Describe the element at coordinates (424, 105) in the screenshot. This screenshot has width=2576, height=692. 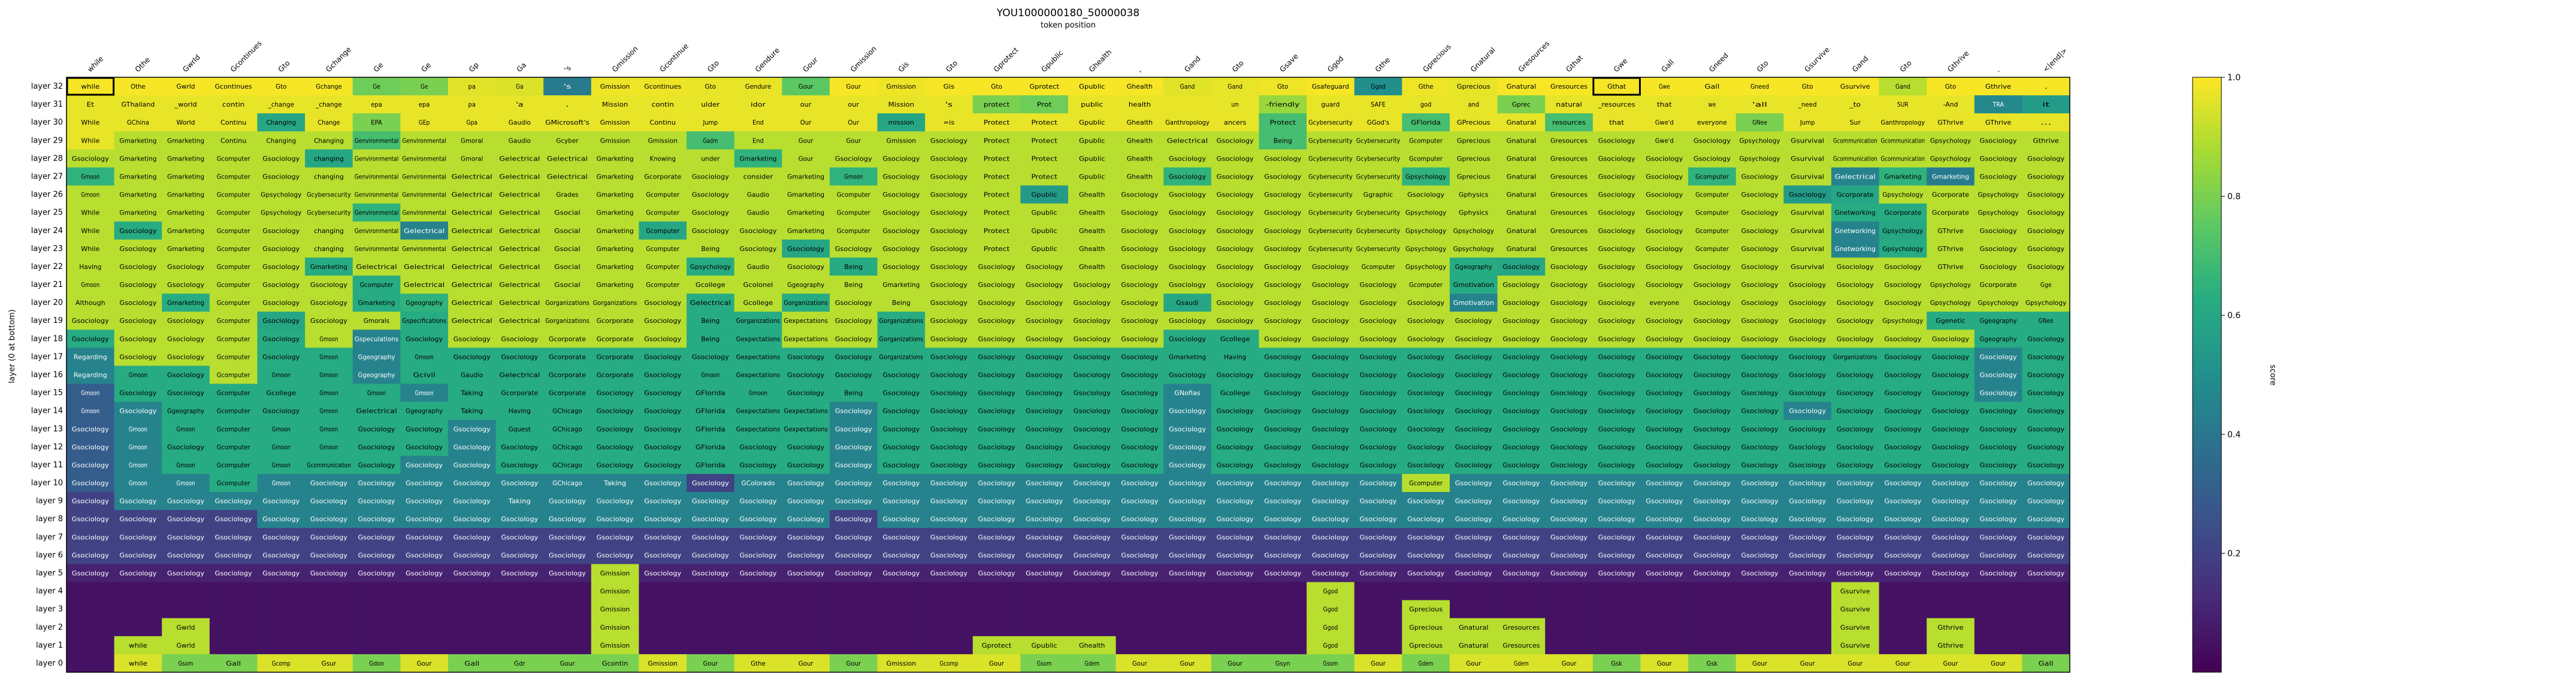
I see `cell-label: epa` at that location.